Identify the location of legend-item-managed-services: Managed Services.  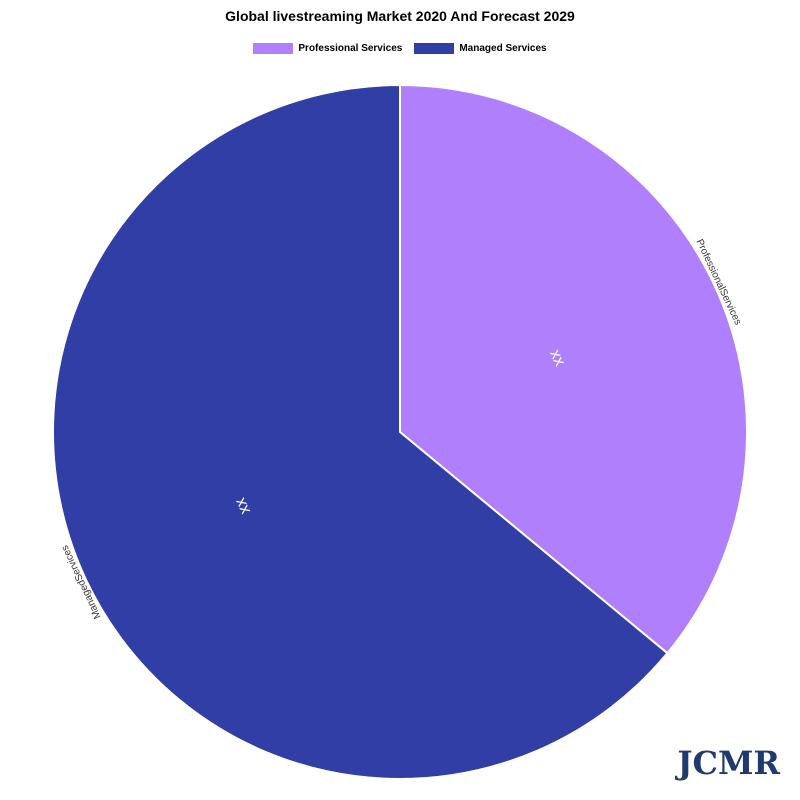
(480, 48).